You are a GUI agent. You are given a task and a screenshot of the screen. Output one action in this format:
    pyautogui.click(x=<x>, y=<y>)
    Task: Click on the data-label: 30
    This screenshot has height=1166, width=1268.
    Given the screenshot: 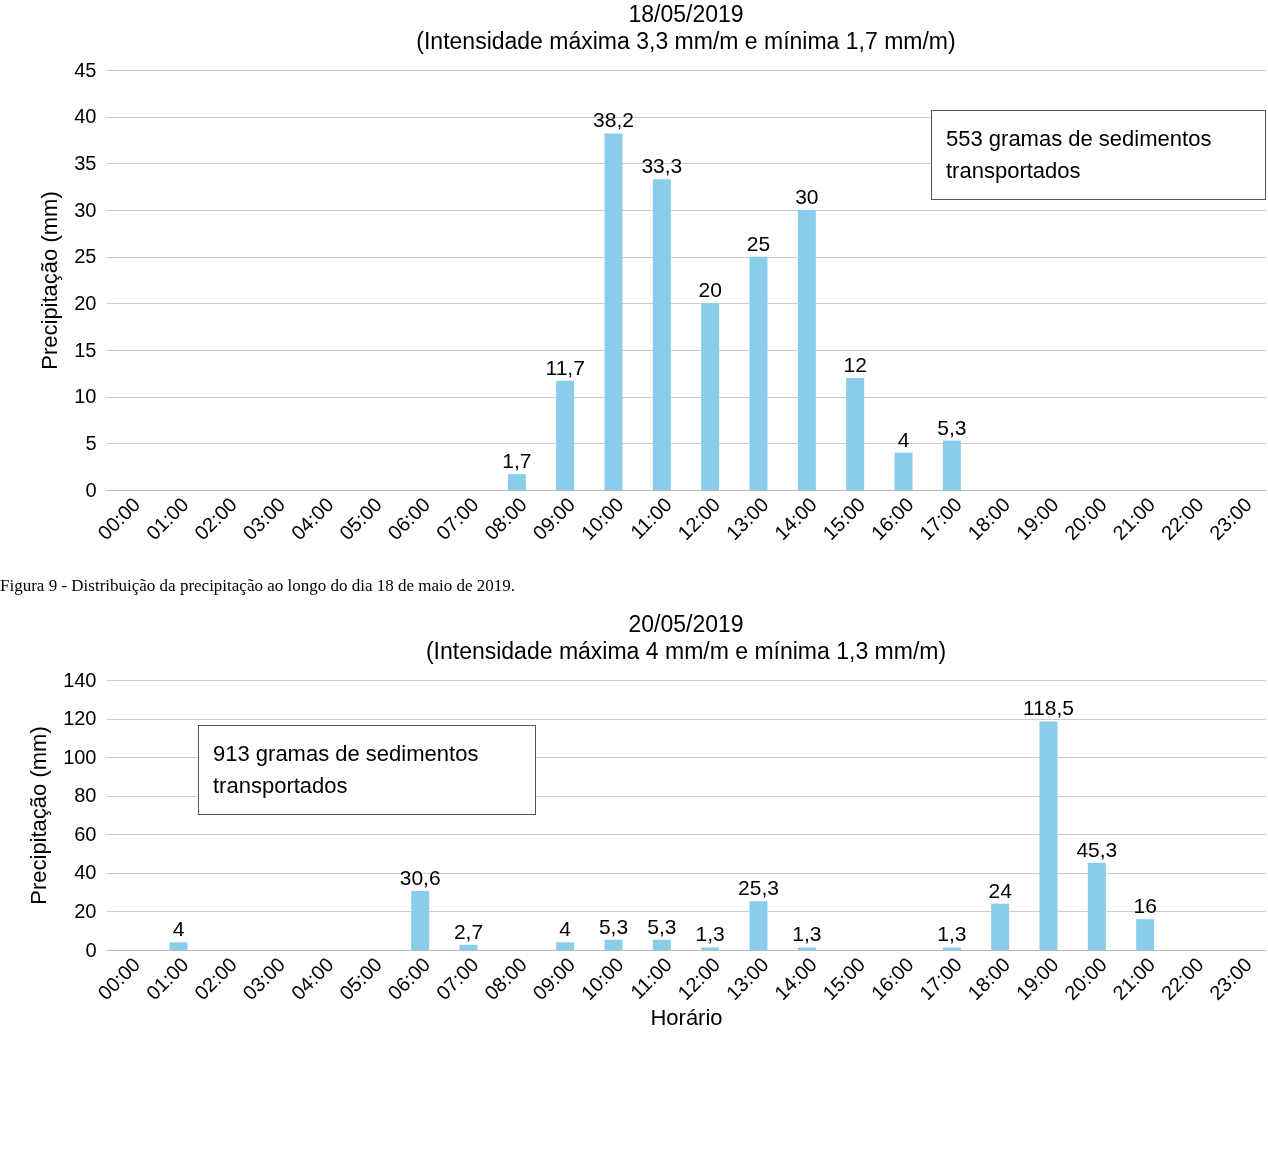 What is the action you would take?
    pyautogui.click(x=807, y=196)
    